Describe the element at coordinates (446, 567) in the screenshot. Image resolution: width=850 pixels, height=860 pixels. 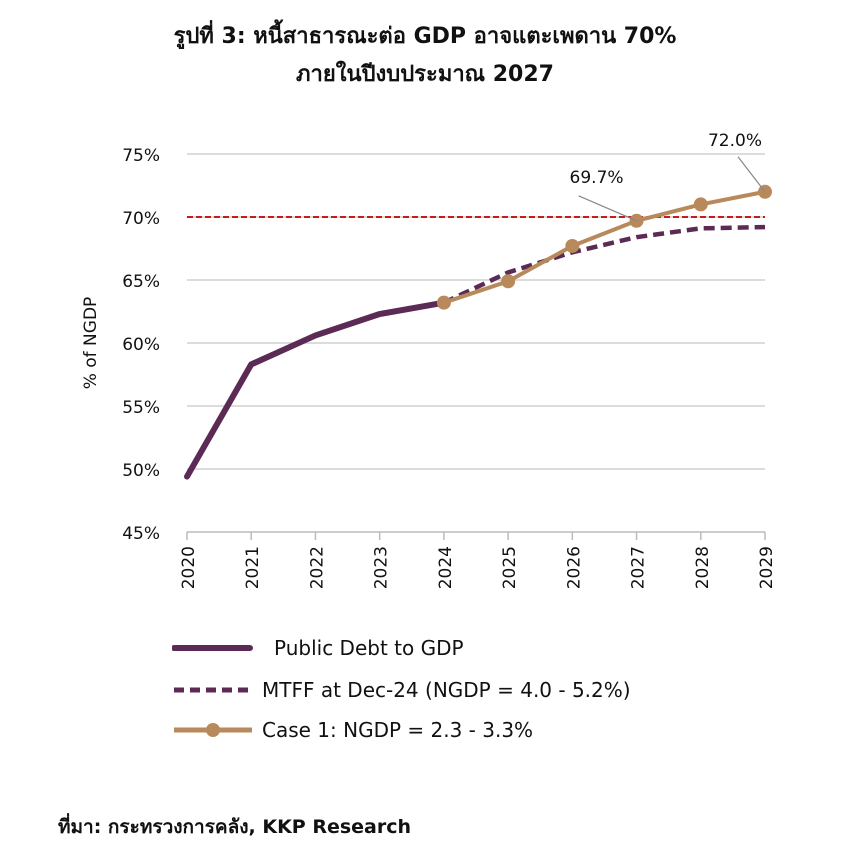
I see `x-tick-label: 2024` at that location.